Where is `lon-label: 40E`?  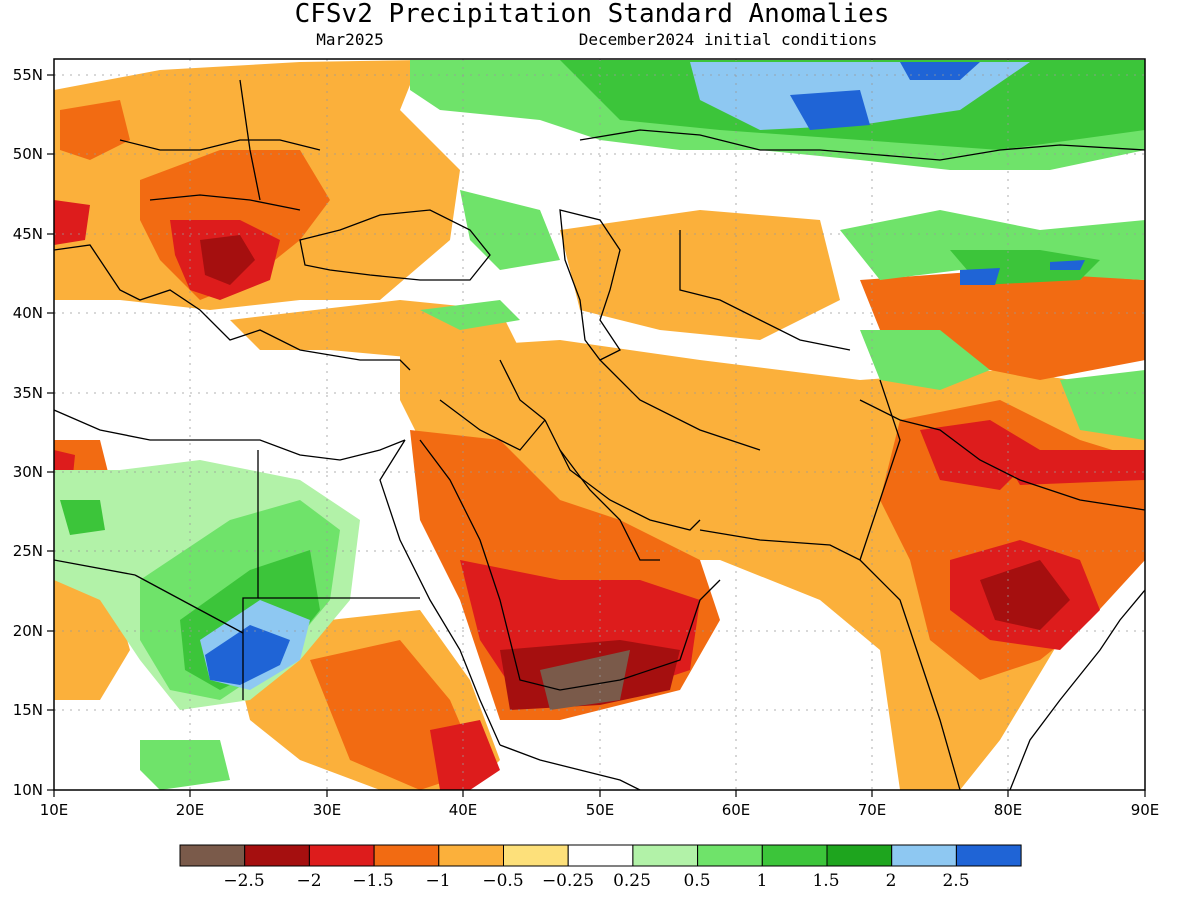 lon-label: 40E is located at coordinates (463, 810).